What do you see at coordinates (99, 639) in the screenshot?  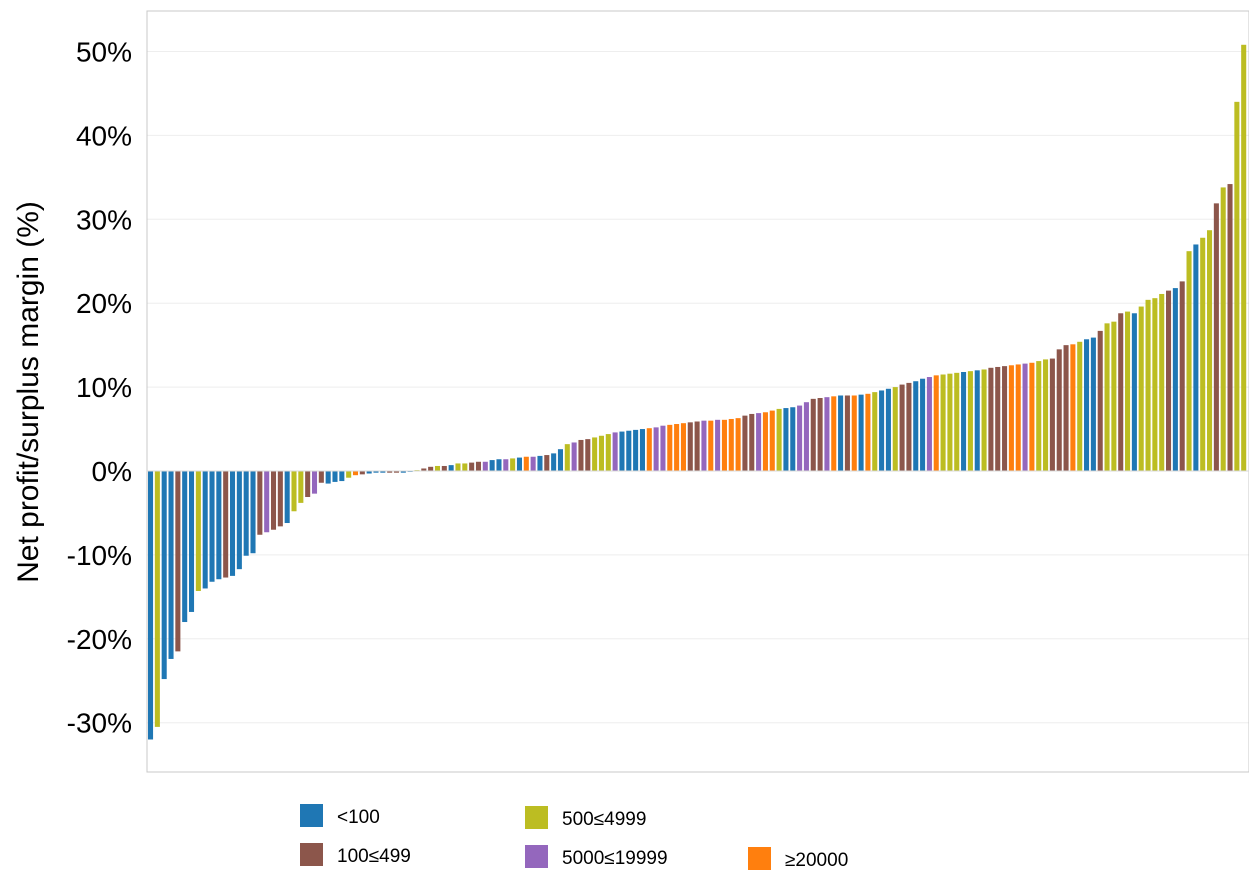 I see `y-tick-label: -20%` at bounding box center [99, 639].